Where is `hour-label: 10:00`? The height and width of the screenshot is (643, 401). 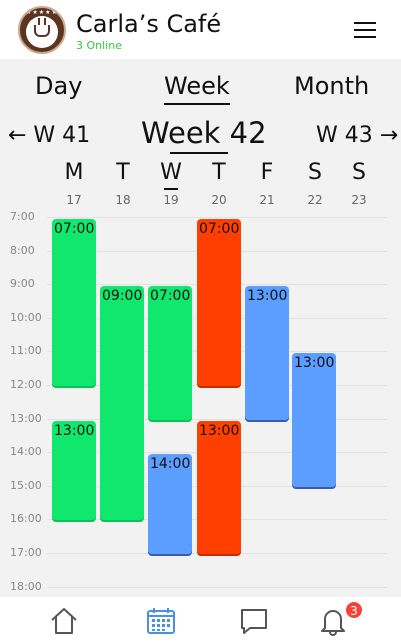 hour-label: 10:00 is located at coordinates (26, 317).